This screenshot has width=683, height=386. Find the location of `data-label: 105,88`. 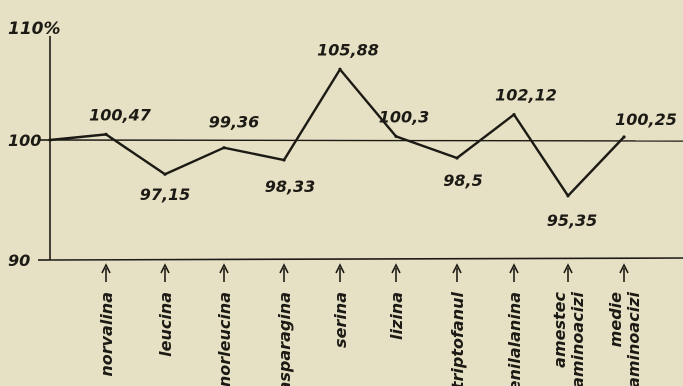

data-label: 105,88 is located at coordinates (348, 49).